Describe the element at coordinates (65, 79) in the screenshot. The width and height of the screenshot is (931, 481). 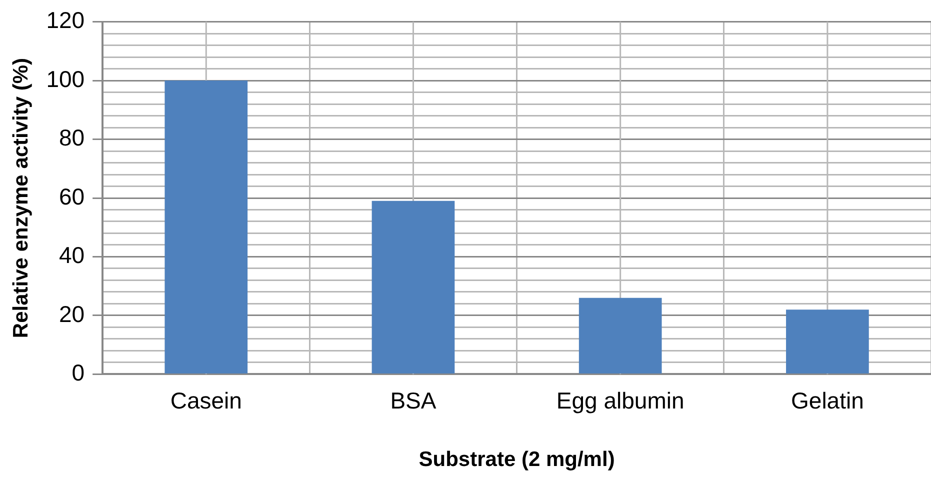
I see `y-tick-label: 100` at that location.